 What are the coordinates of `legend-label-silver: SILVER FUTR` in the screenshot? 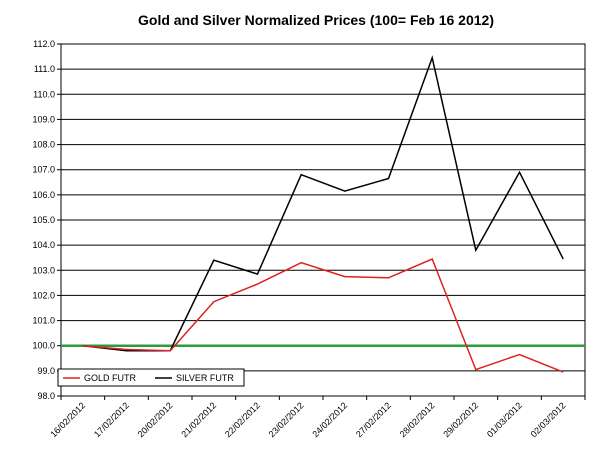 It's located at (205, 378).